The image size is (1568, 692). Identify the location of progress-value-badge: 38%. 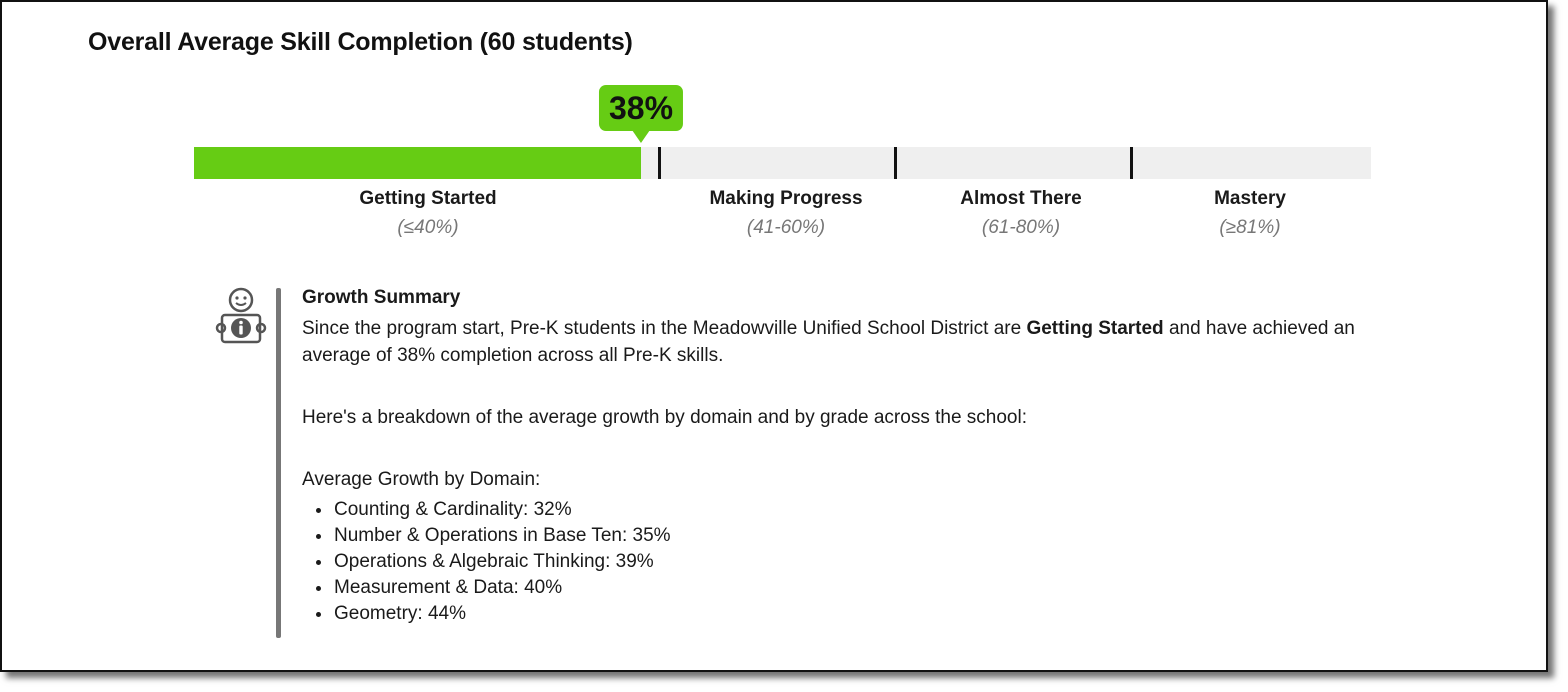
(641, 108).